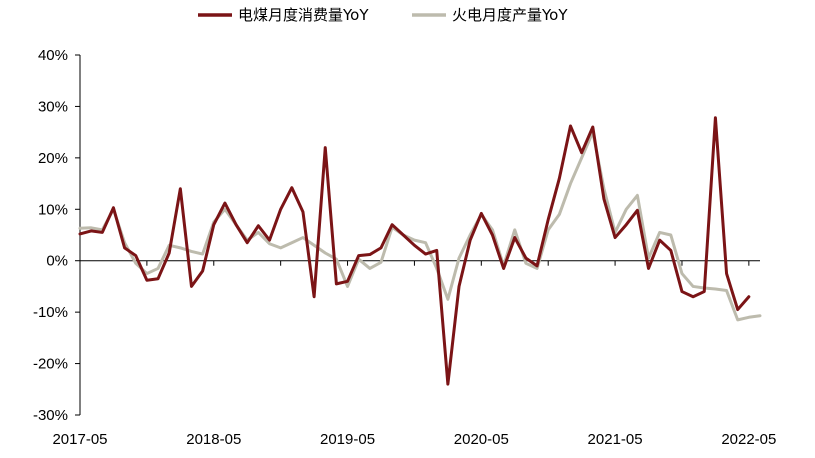 This screenshot has width=815, height=458. What do you see at coordinates (53, 55) in the screenshot?
I see `y-tick-label: 40%` at bounding box center [53, 55].